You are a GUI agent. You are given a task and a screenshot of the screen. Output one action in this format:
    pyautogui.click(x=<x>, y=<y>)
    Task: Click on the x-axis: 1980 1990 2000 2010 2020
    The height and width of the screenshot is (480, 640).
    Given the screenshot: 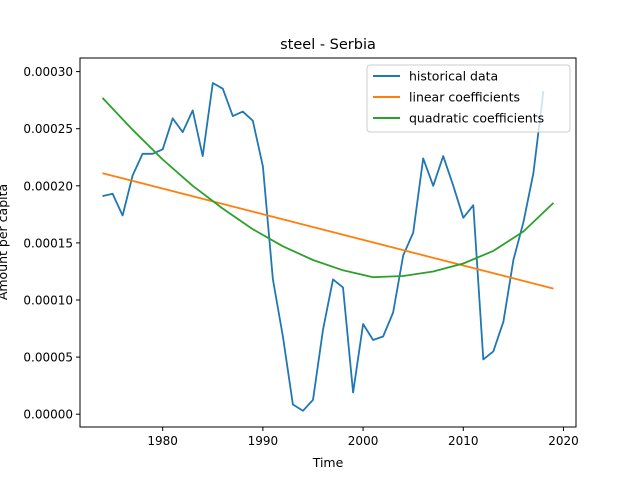 What is the action you would take?
    pyautogui.click(x=363, y=437)
    